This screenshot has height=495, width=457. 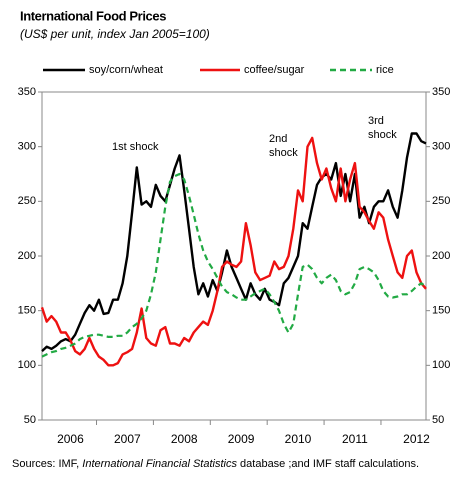 I want to click on y-tick-label: 200, so click(x=27, y=256).